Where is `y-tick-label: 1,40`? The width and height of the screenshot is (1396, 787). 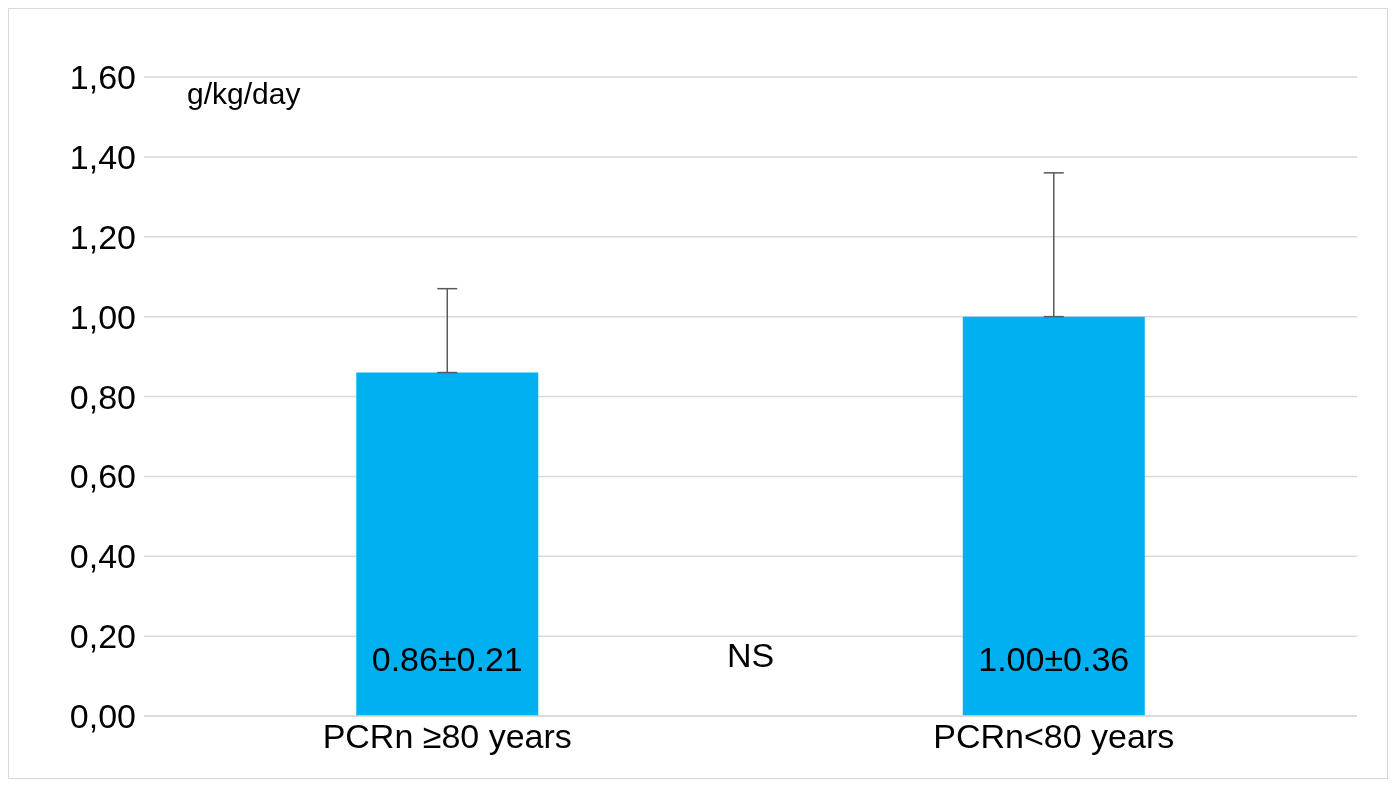
y-tick-label: 1,40 is located at coordinates (102, 156).